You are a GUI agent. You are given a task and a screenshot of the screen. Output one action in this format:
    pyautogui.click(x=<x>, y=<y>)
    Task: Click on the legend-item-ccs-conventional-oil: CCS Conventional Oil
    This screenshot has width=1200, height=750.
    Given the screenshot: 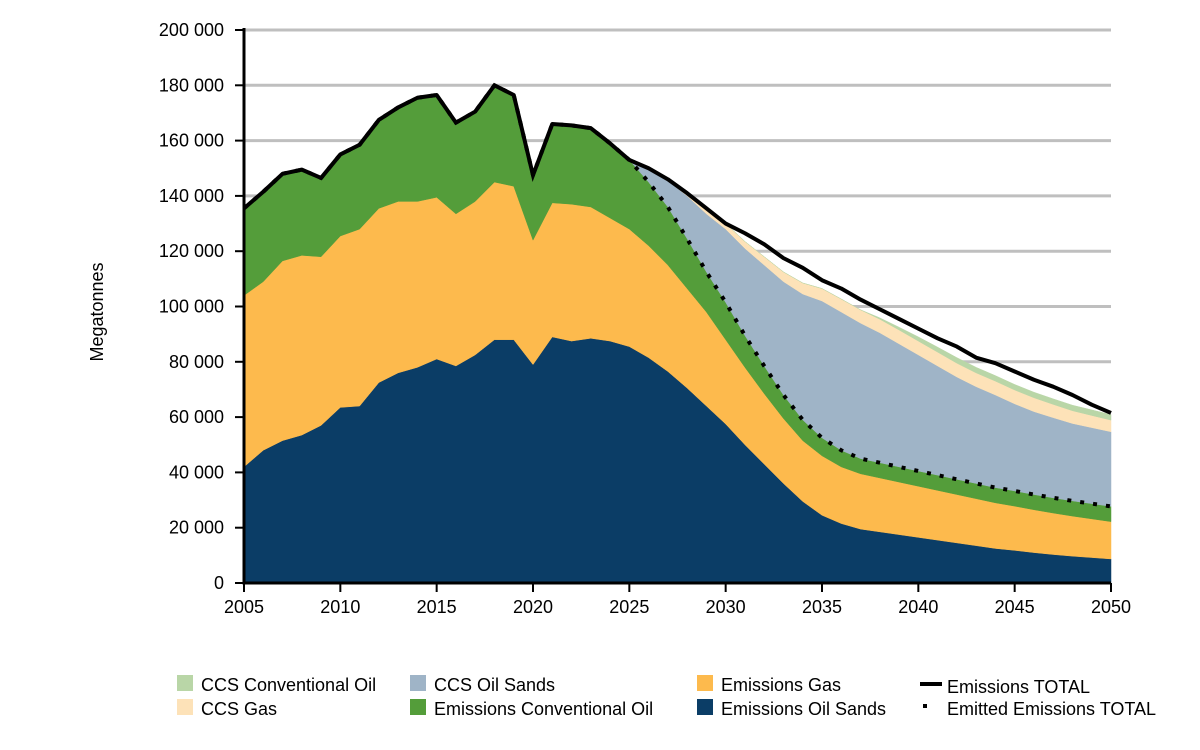 What is the action you would take?
    pyautogui.click(x=276, y=685)
    